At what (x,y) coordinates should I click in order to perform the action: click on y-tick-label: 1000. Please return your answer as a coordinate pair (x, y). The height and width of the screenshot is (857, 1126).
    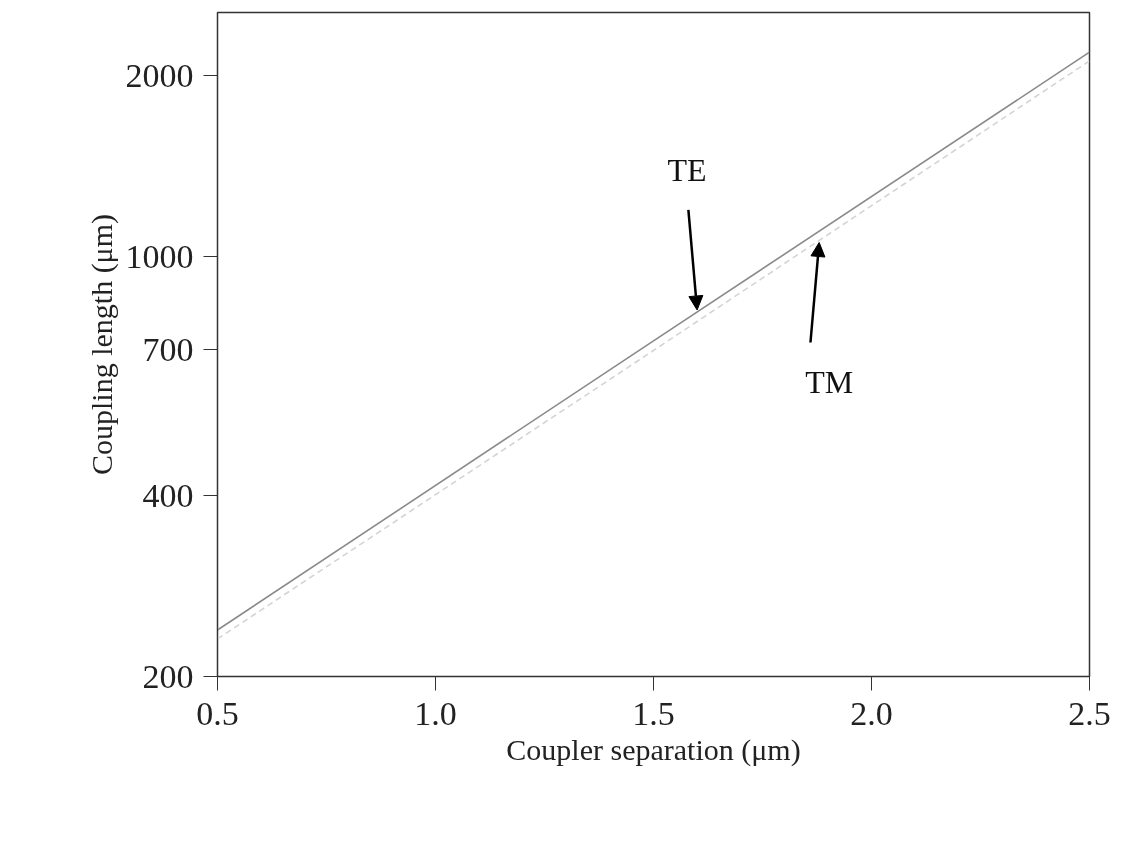
    Looking at the image, I should click on (159, 256).